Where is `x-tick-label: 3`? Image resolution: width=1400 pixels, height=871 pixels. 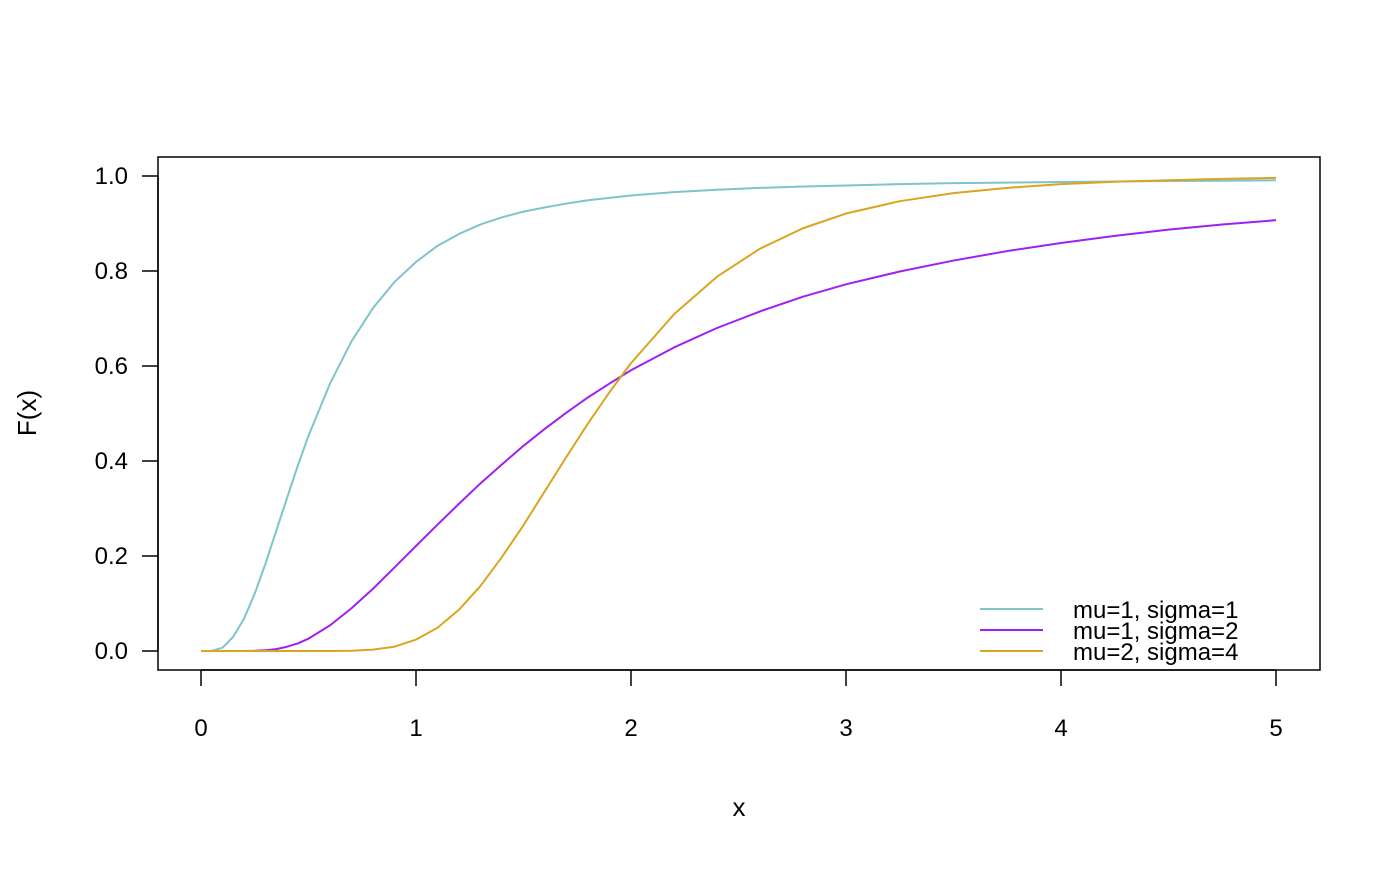 x-tick-label: 3 is located at coordinates (845, 728).